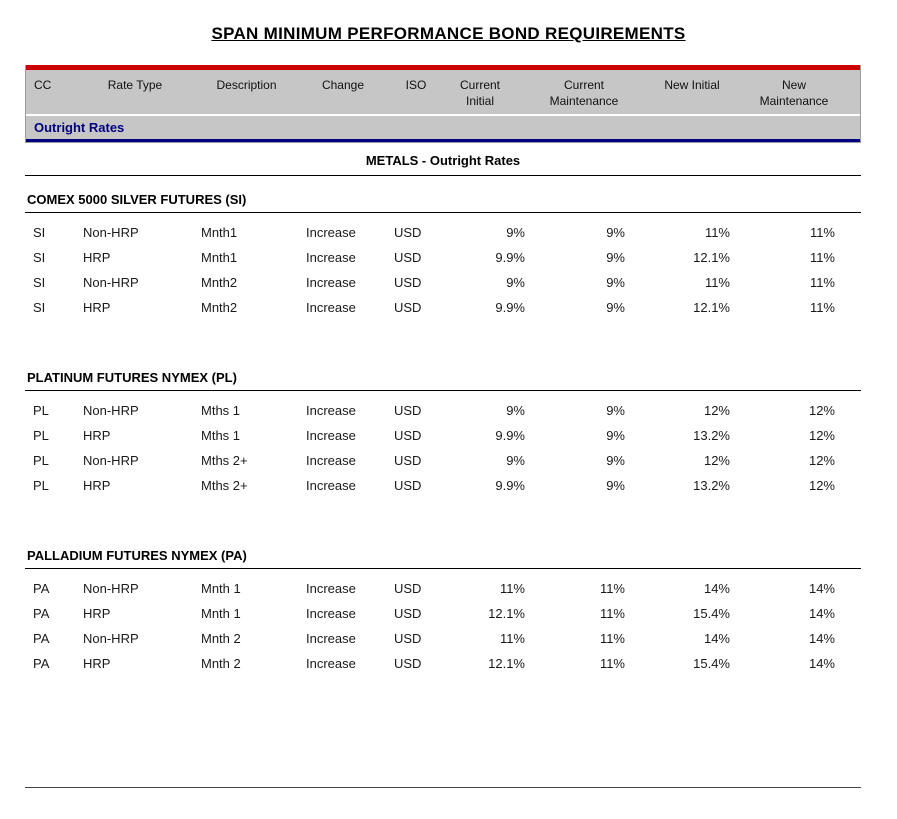  Describe the element at coordinates (443, 663) in the screenshot. I see `table-row: PA HRP Mnth 2 Increase USD 12.1% 11% 15.4% 14%` at that location.